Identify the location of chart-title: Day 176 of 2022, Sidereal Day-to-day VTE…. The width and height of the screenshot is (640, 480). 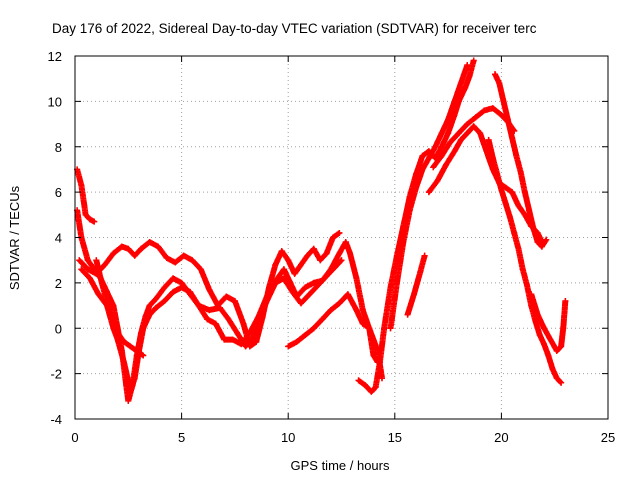
(294, 28).